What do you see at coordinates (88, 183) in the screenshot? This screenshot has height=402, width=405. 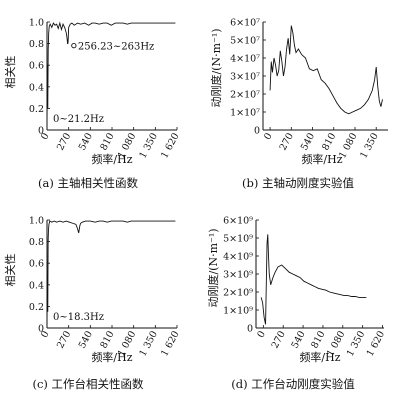 I see `chart-caption: (a) 主轴相关性函数` at bounding box center [88, 183].